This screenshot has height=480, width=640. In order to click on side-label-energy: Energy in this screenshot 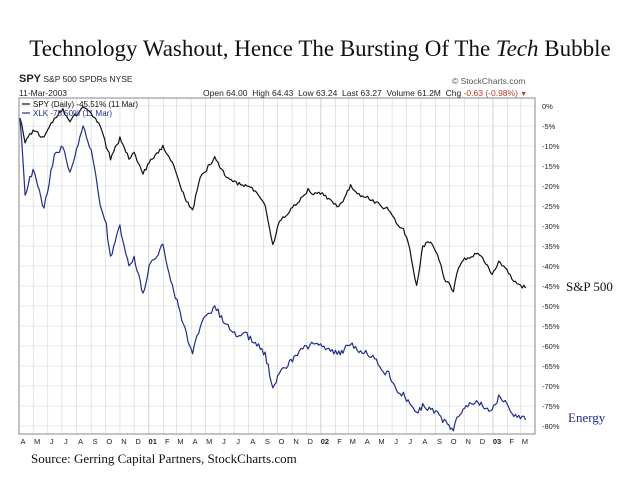, I will do `click(587, 417)`.